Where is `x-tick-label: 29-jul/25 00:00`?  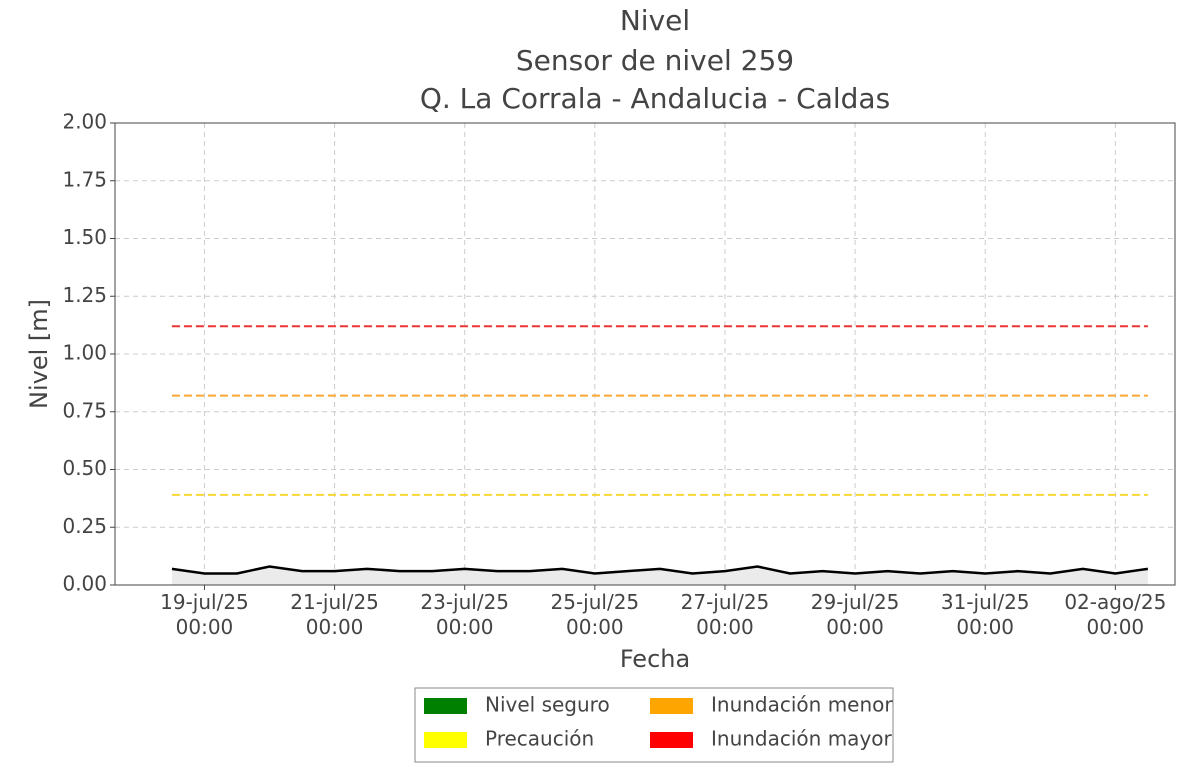 x-tick-label: 29-jul/25 00:00 is located at coordinates (855, 614).